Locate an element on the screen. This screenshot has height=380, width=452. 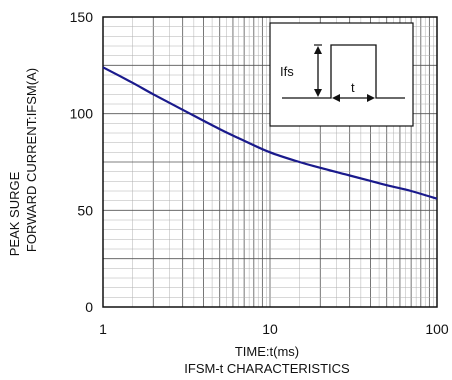
x-tick-labels: 1 10 100 is located at coordinates (274, 329).